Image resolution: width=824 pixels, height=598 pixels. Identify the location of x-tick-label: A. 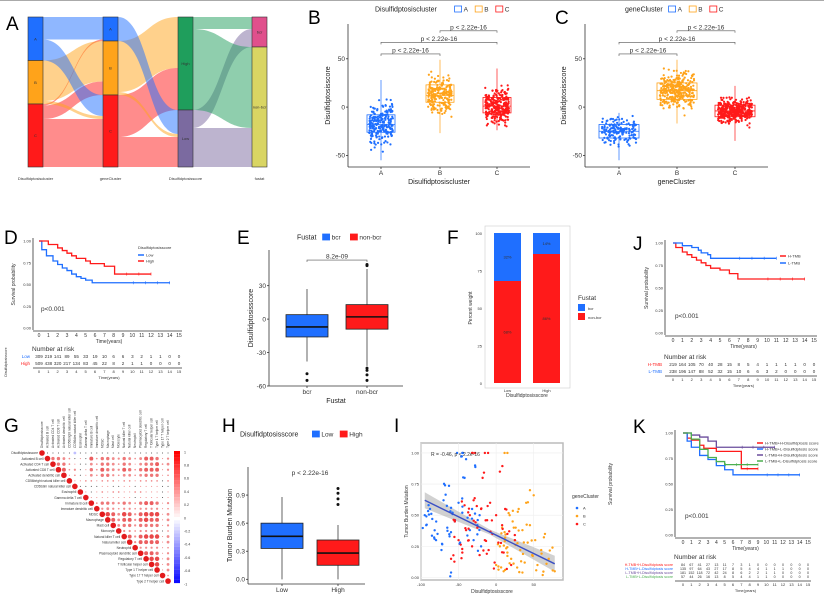
(381, 173).